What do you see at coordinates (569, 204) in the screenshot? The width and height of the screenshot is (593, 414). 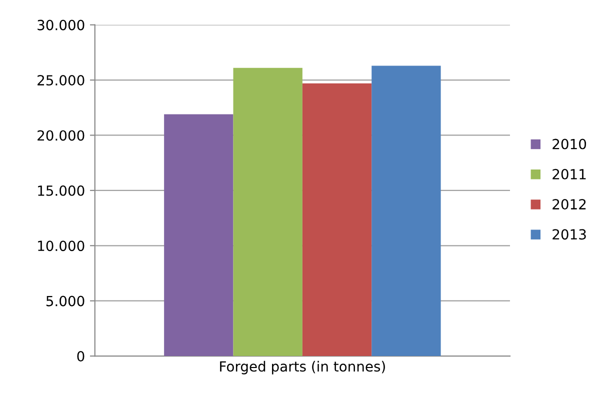 I see `legend-label: 2012` at bounding box center [569, 204].